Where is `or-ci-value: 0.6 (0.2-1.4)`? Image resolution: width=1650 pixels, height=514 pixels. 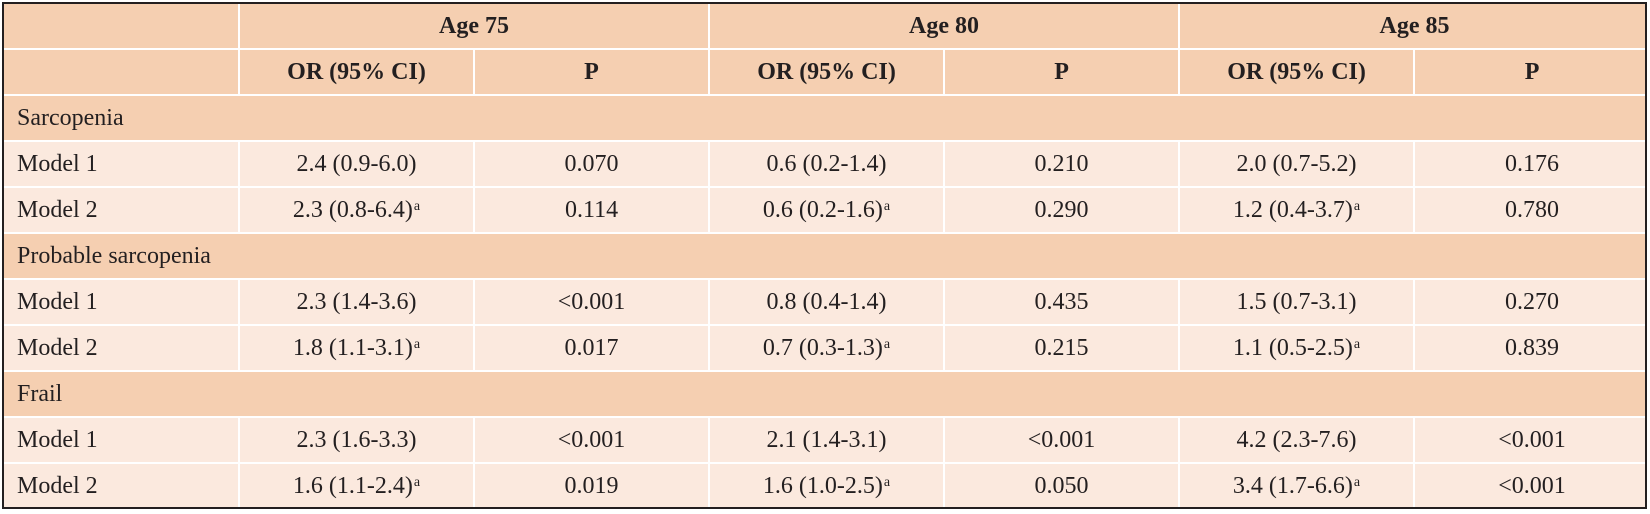 or-ci-value: 0.6 (0.2-1.4) is located at coordinates (827, 164).